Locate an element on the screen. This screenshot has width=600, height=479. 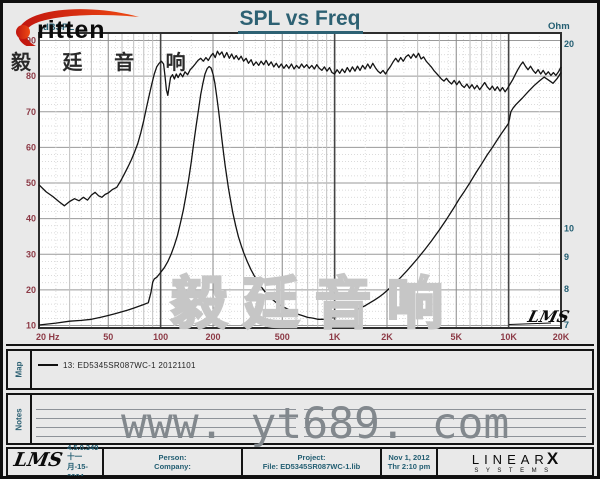
svg-text: 7 is located at coordinates (566, 325).